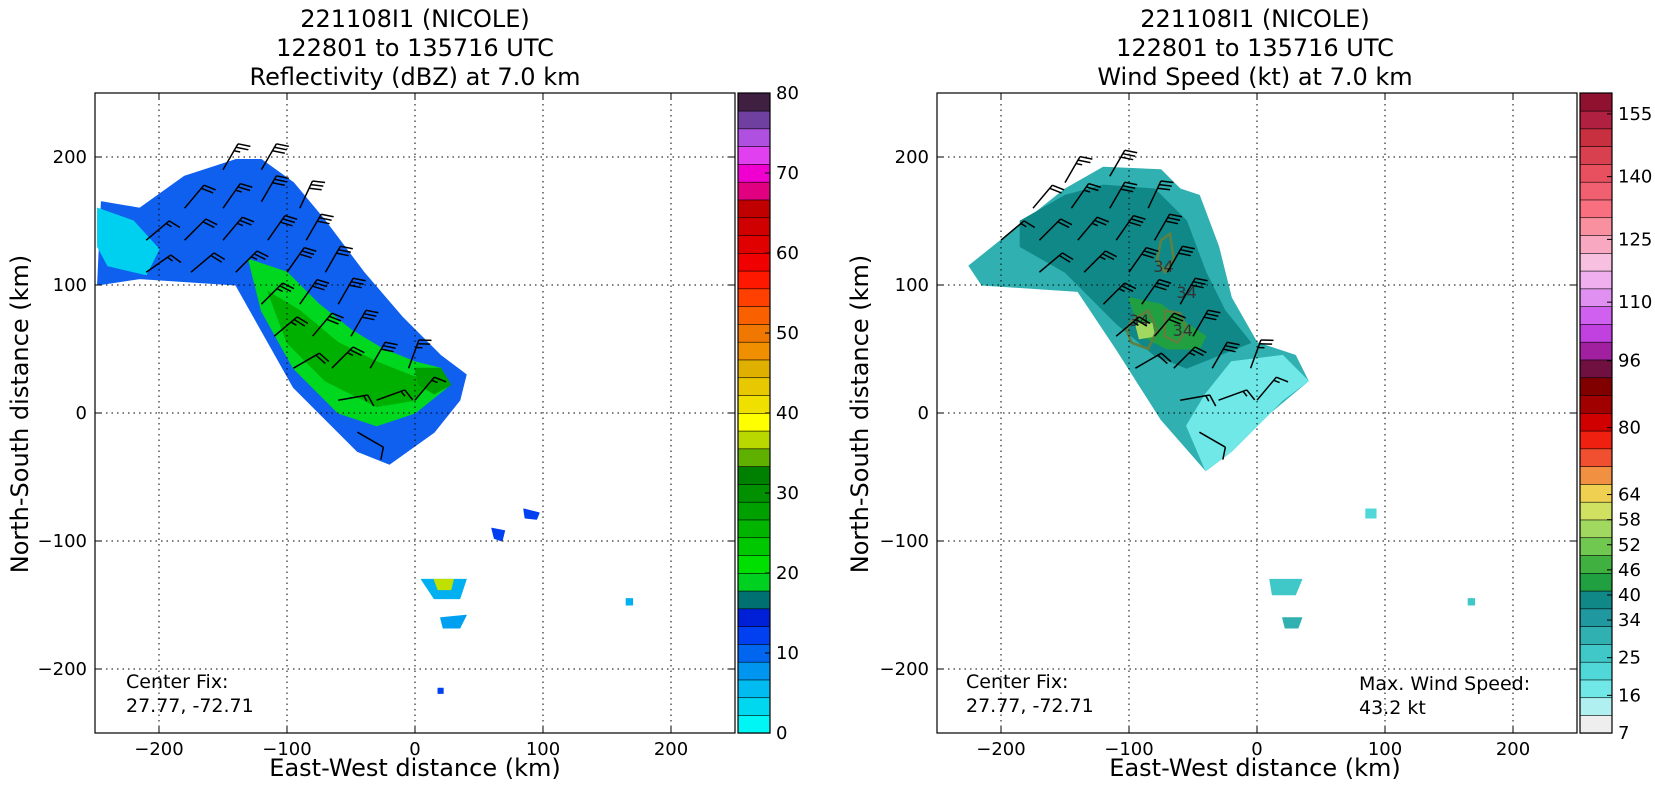  I want to click on colorbar-tick-label: 50, so click(787, 333).